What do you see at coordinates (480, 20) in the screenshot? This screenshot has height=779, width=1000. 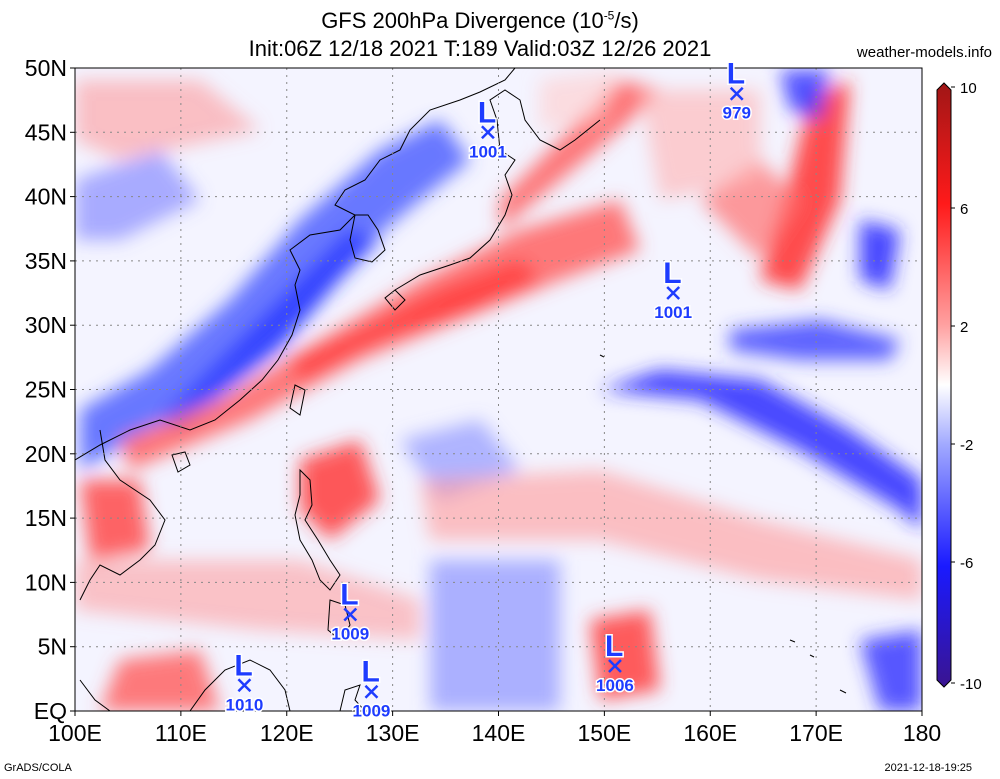 I see `chart-title: GFS 200hPa Divergence (10-5/s)` at bounding box center [480, 20].